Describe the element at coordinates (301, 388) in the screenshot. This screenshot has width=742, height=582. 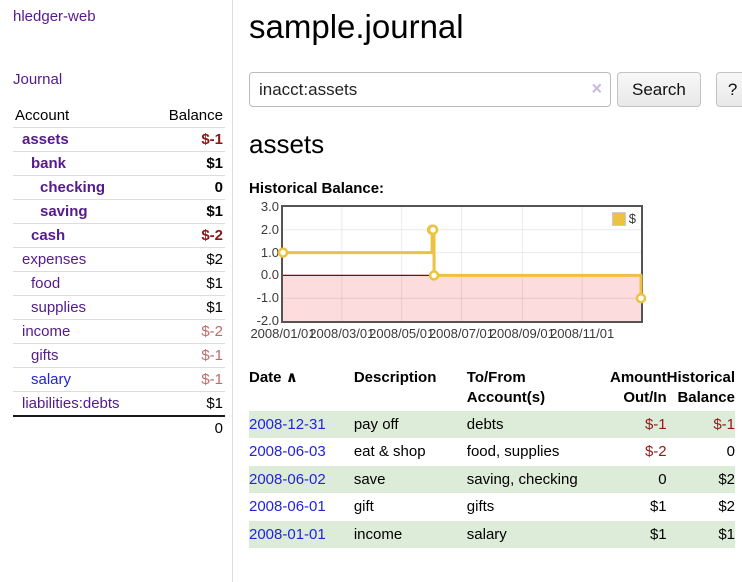
I see `date-column-header: Date ∧` at that location.